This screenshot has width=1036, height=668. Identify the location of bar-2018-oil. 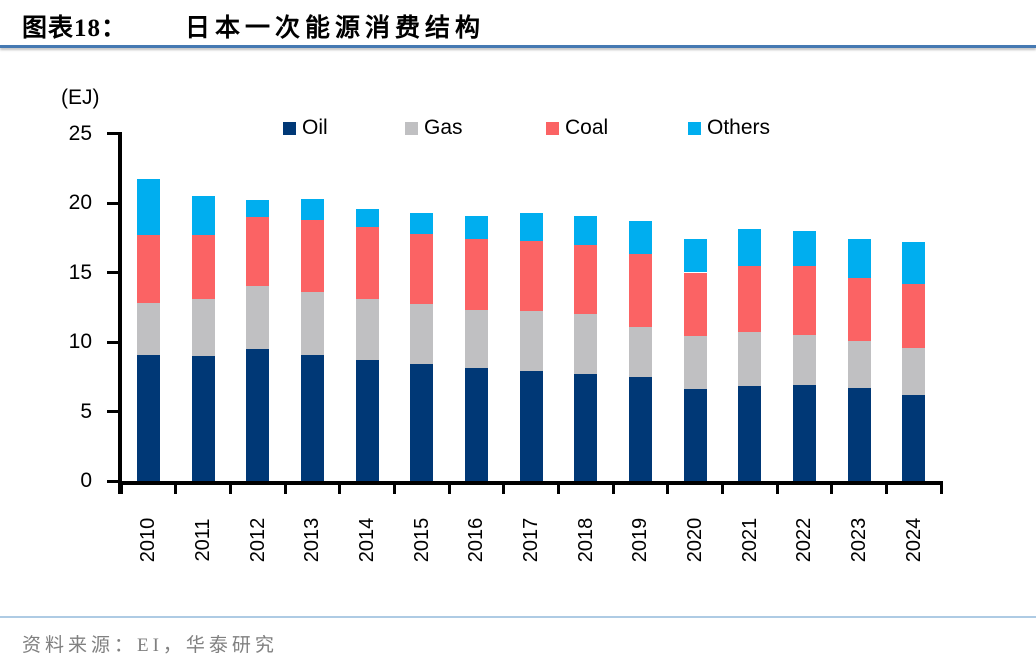
(586, 427).